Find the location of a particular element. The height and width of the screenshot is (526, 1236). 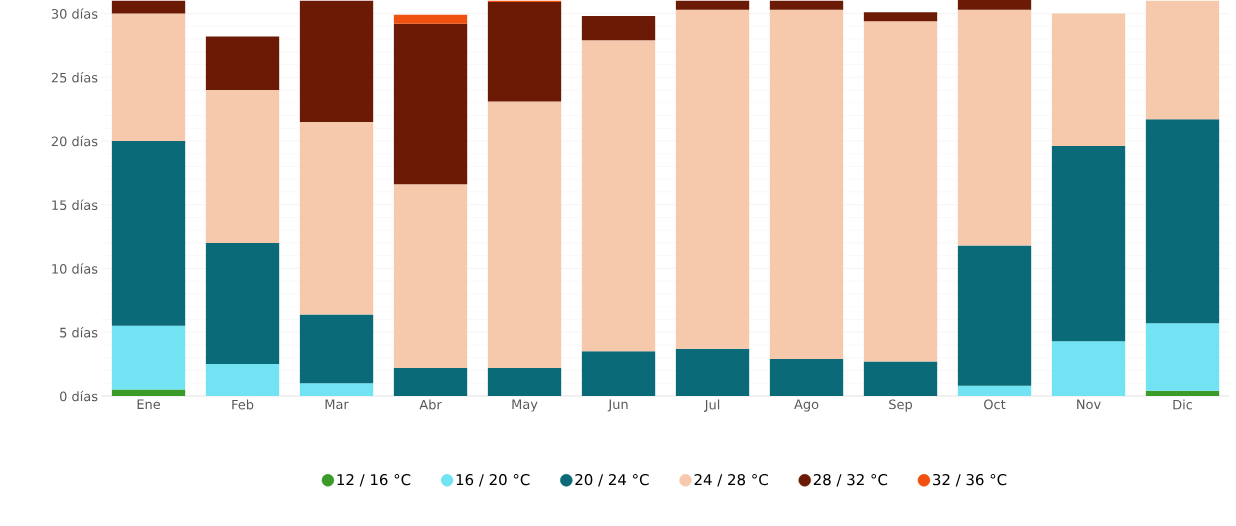

y-tick-label: 25 días is located at coordinates (74, 77).